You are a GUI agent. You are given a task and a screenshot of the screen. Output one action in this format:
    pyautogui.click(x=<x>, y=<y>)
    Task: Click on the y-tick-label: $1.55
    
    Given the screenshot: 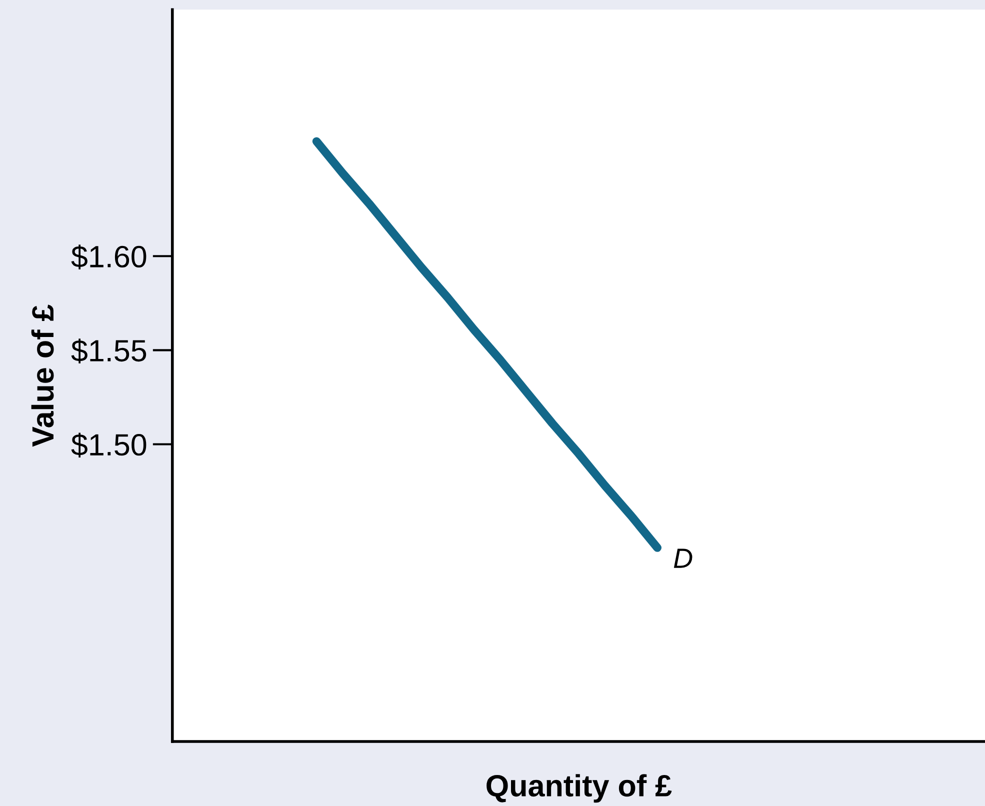 What is the action you would take?
    pyautogui.click(x=108, y=351)
    